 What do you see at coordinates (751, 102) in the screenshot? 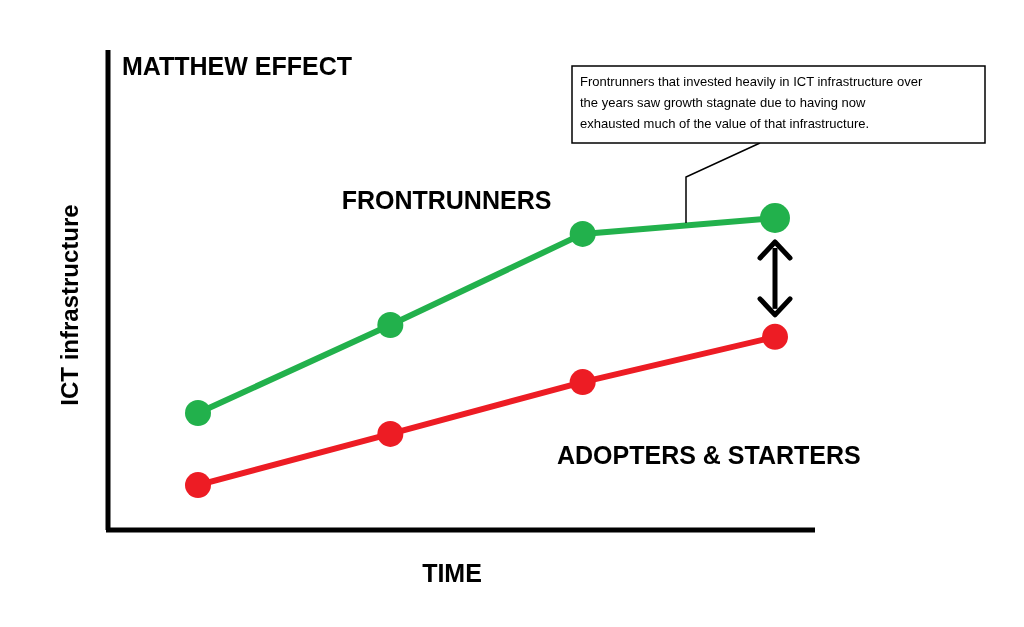
I see `text: Frontrunners that invested heavily in ICT infrastructure over the years saw growth stagnate due to having now exhausted much of the value of that infrastructure.` at bounding box center [751, 102].